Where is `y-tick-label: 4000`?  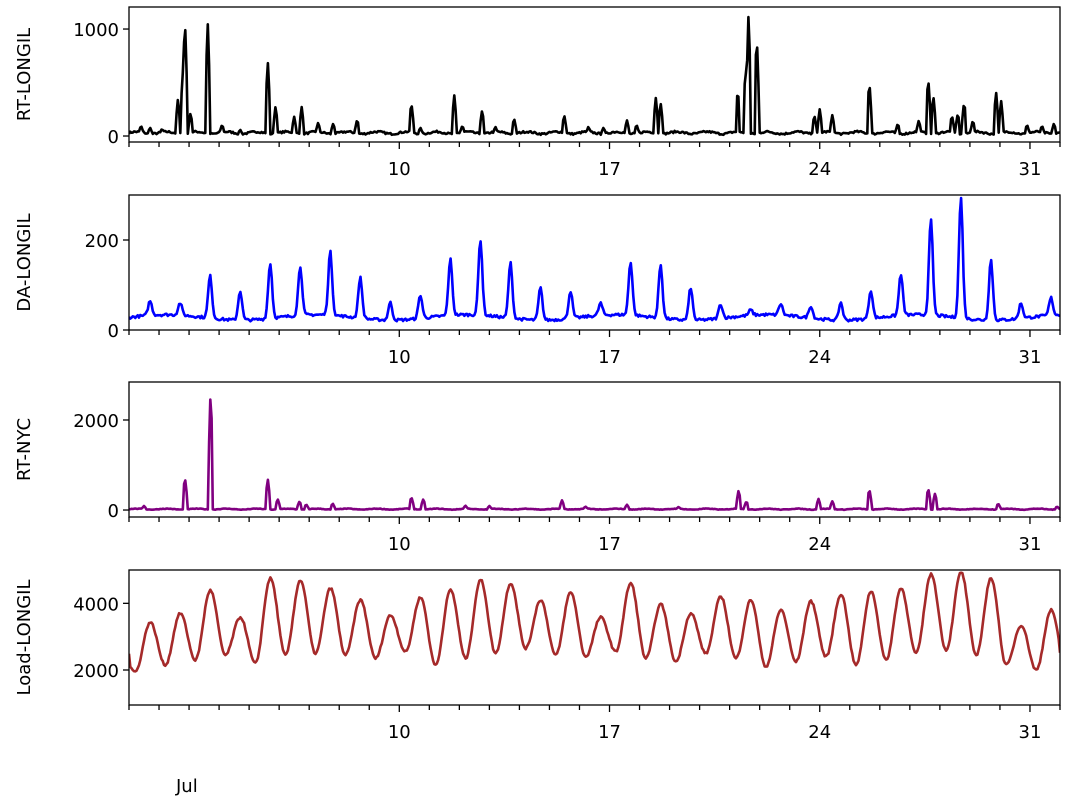
y-tick-label: 4000 is located at coordinates (96, 604).